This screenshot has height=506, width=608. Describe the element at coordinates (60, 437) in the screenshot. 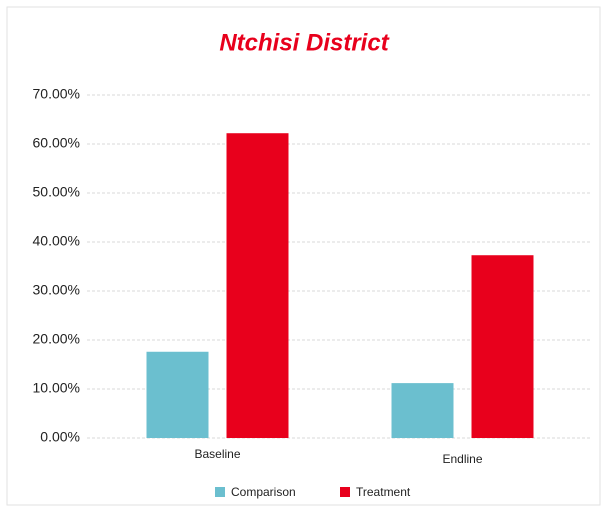

I see `y-tick-label: 0.00%` at that location.